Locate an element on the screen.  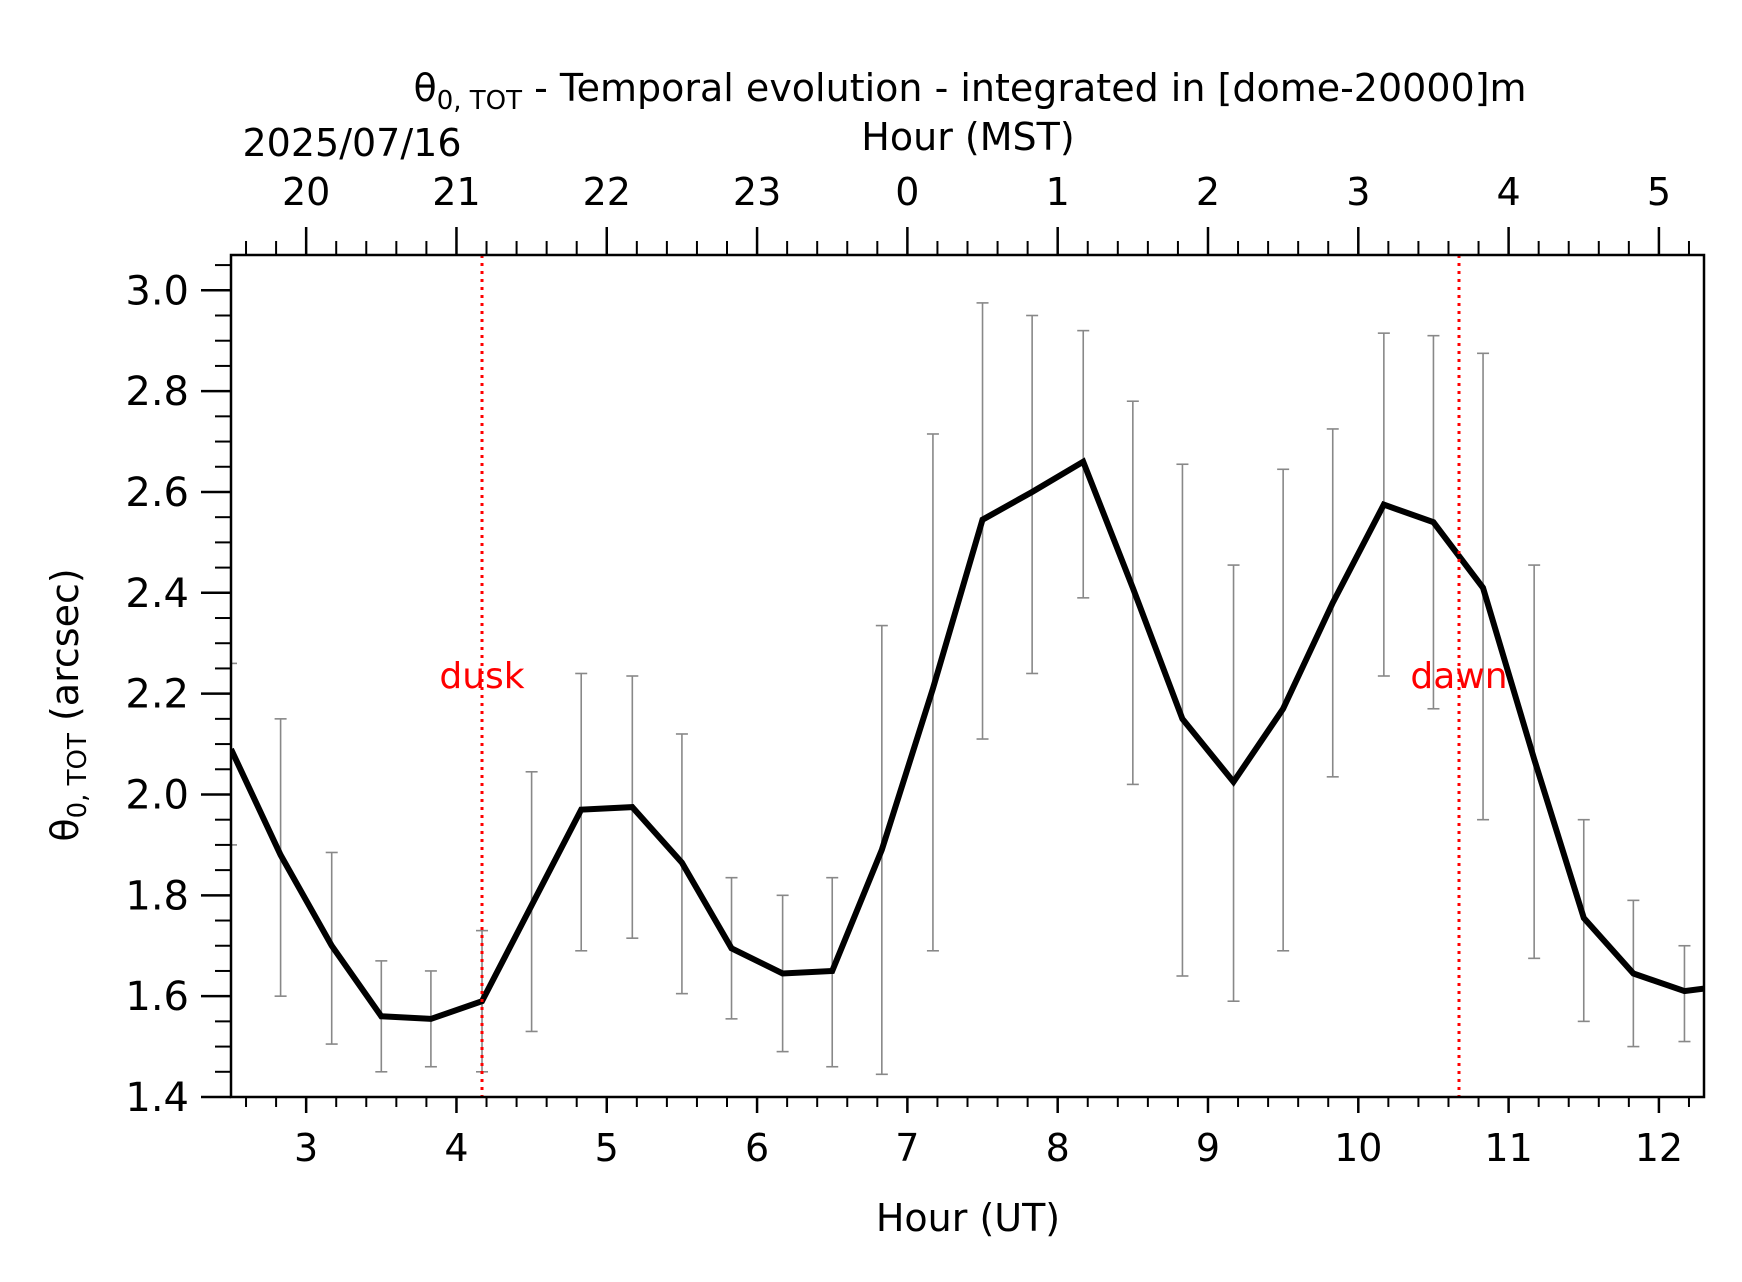
x-tick-label: 8 is located at coordinates (1058, 1148).